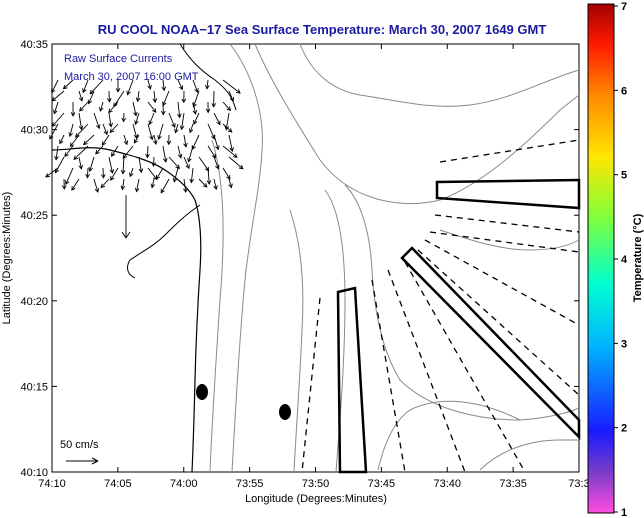 The height and width of the screenshot is (518, 644). What do you see at coordinates (624, 260) in the screenshot?
I see `colorbar-tick-label: 4` at bounding box center [624, 260].